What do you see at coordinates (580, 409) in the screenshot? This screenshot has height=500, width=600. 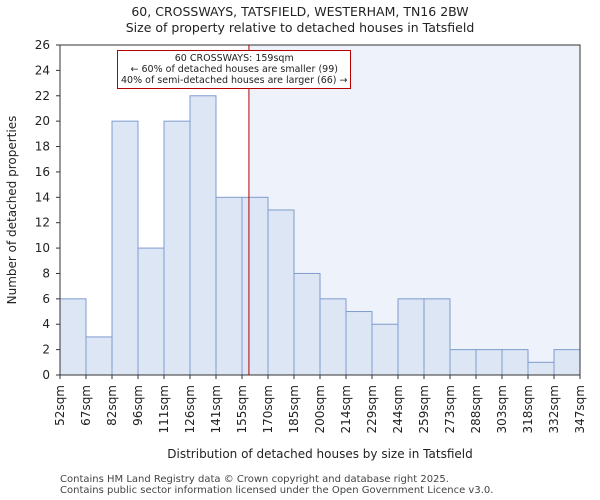 I see `x-tick-label-347sqm: 347sqm` at bounding box center [580, 409].